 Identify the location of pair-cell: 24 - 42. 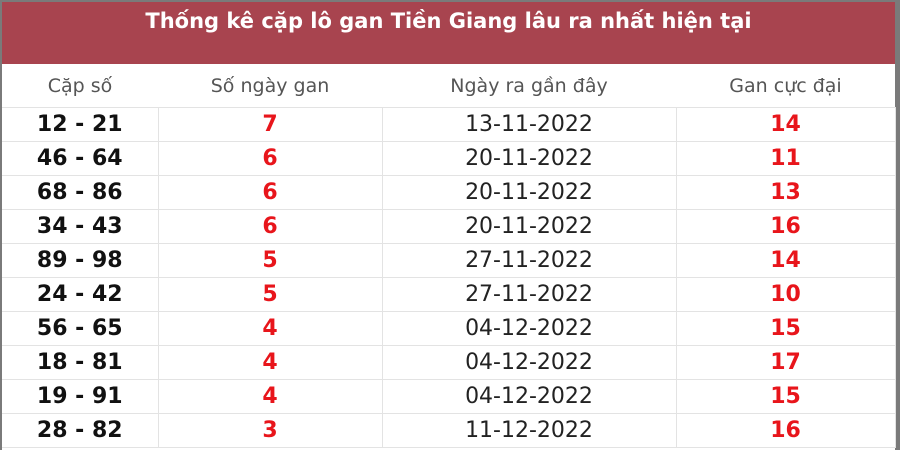
(80, 294).